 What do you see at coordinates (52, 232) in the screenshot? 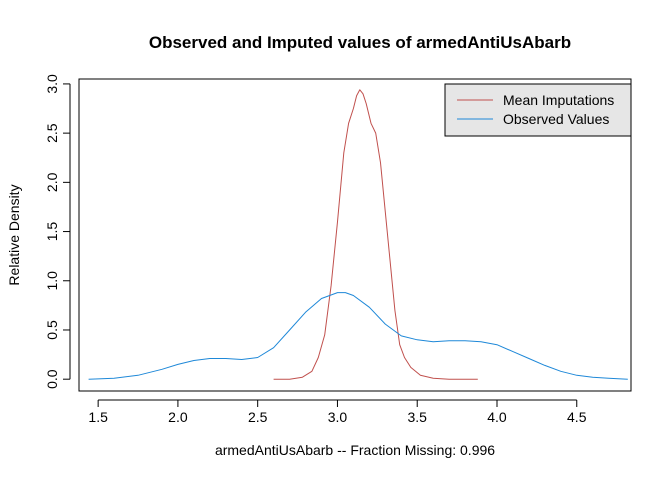
I see `y-tick-label: 1.5` at bounding box center [52, 232].